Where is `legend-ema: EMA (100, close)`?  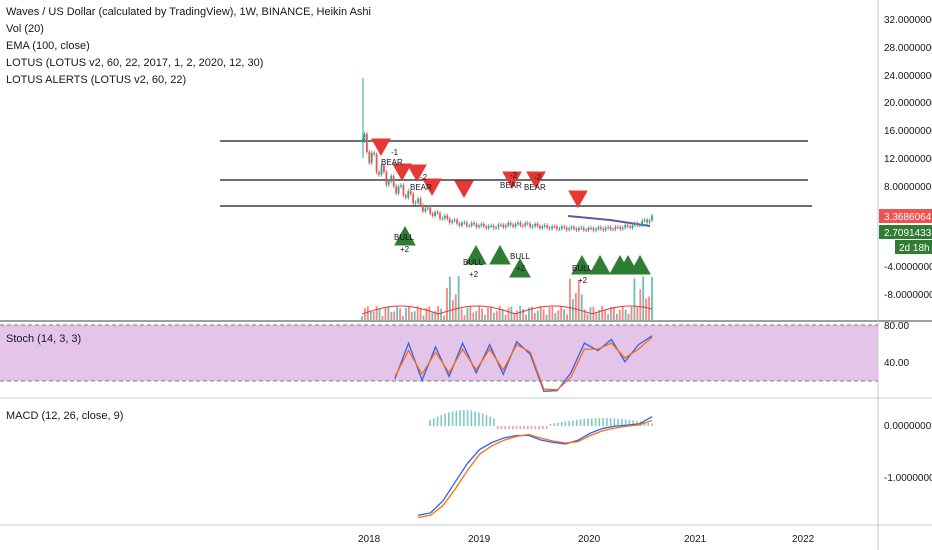
legend-ema: EMA (100, close) is located at coordinates (48, 46).